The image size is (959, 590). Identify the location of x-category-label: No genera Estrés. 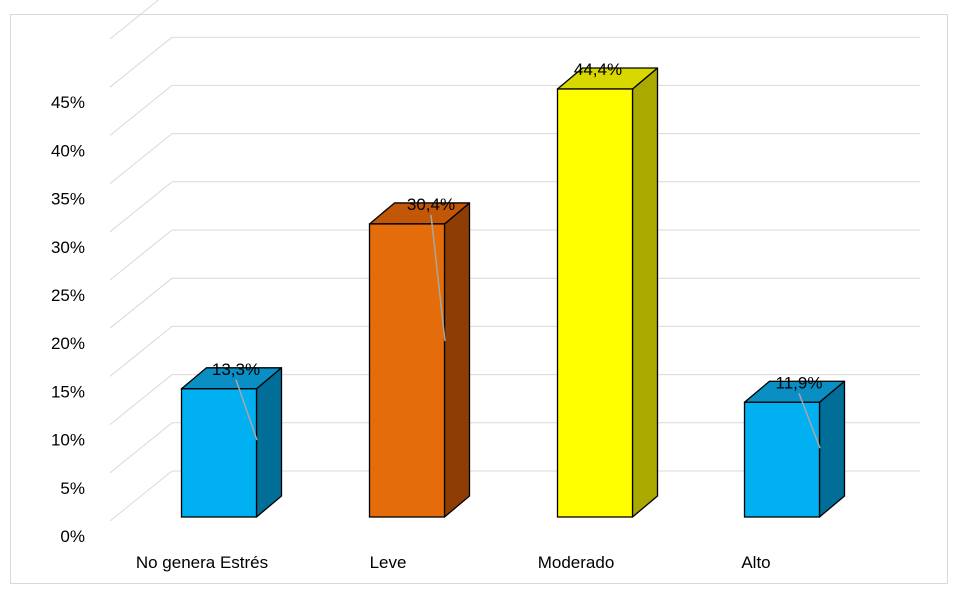
(202, 562).